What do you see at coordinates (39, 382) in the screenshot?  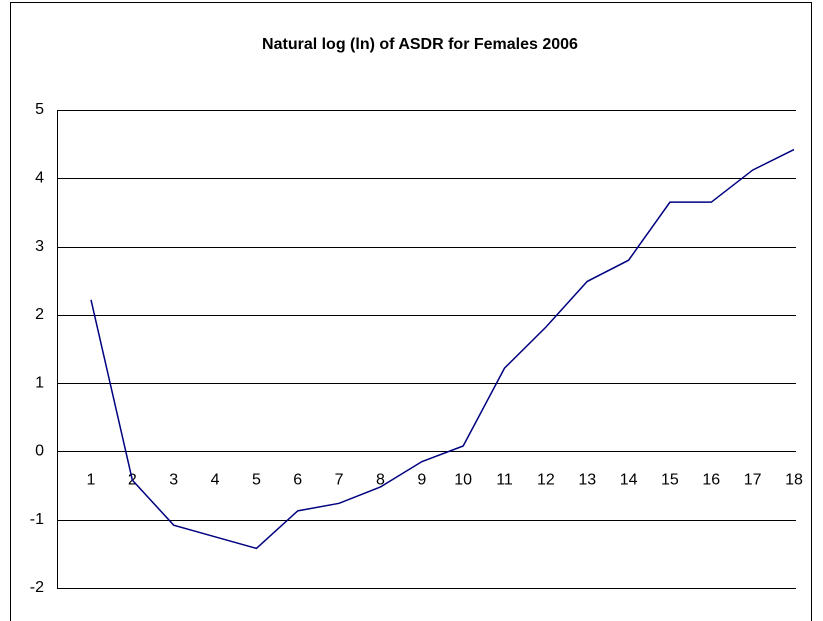 I see `y-tick-label: 1` at bounding box center [39, 382].